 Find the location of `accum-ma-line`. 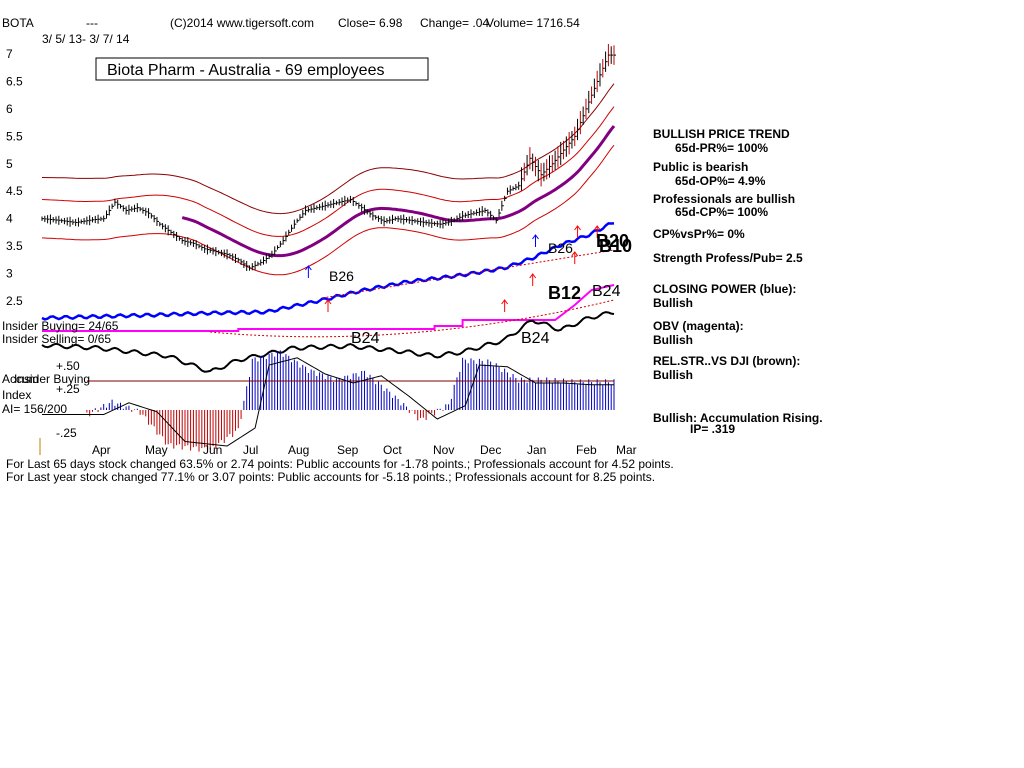

accum-ma-line is located at coordinates (328, 402).